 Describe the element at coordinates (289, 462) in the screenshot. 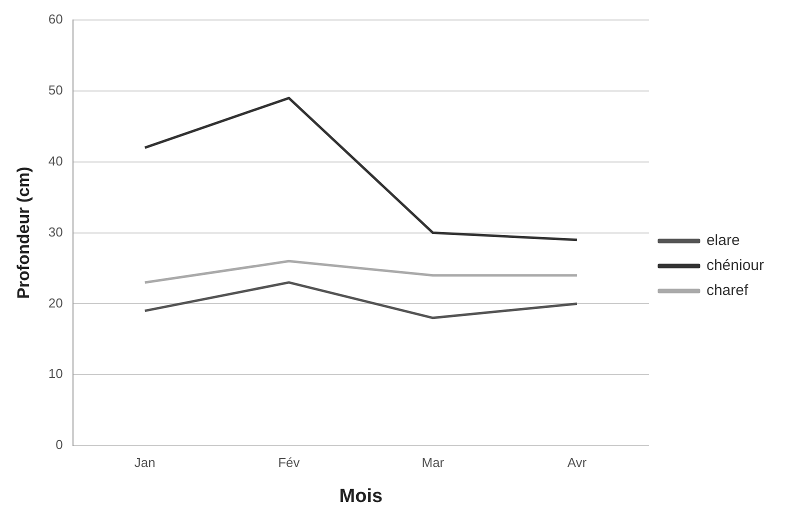

I see `x-tick-label: Fév` at that location.